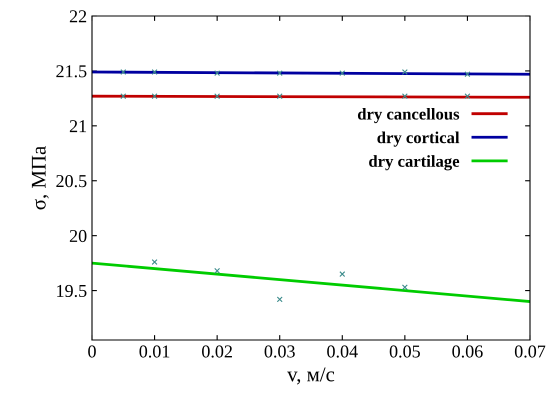  What do you see at coordinates (279, 351) in the screenshot?
I see `x-tick-label: 0.03` at bounding box center [279, 351].